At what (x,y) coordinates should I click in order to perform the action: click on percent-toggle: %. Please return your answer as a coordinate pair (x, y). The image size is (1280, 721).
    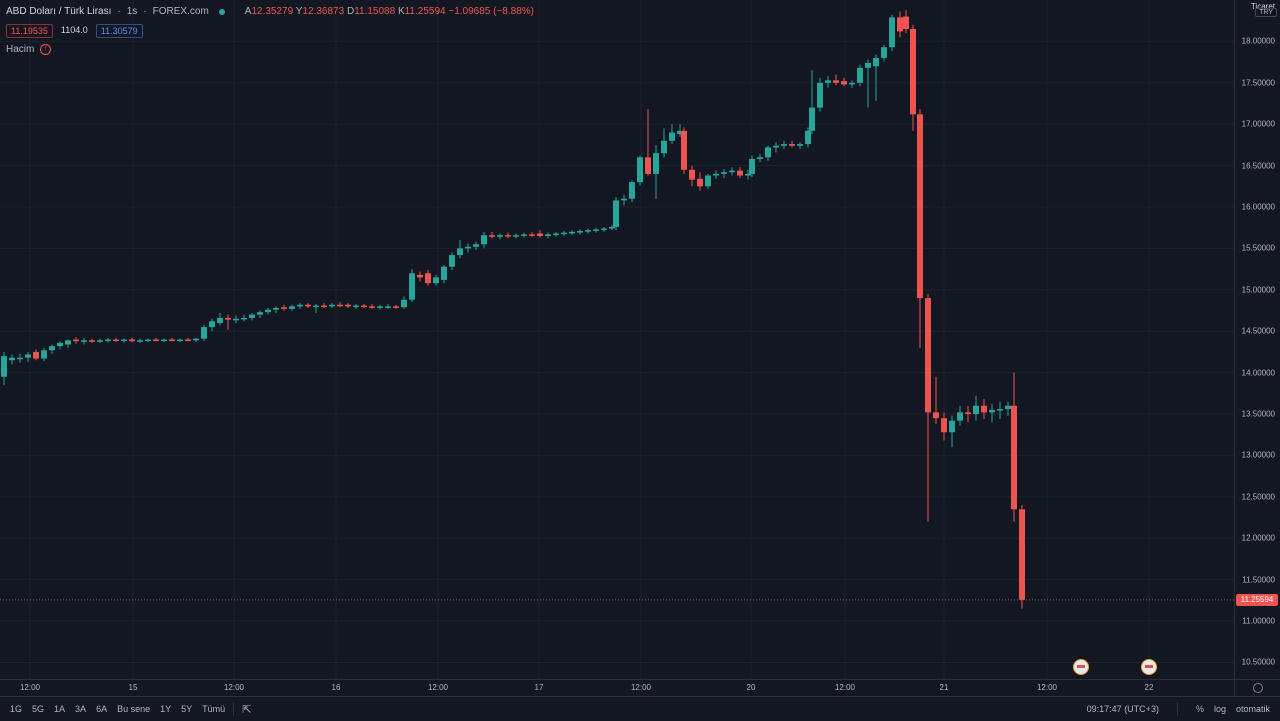
    Looking at the image, I should click on (1199, 709).